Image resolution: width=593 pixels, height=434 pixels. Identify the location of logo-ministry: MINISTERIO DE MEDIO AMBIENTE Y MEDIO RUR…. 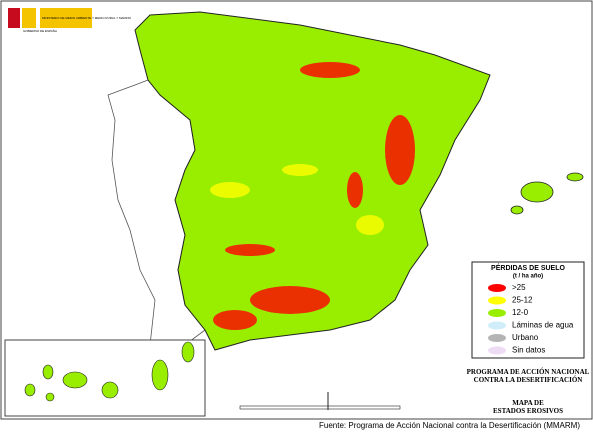
(87, 18).